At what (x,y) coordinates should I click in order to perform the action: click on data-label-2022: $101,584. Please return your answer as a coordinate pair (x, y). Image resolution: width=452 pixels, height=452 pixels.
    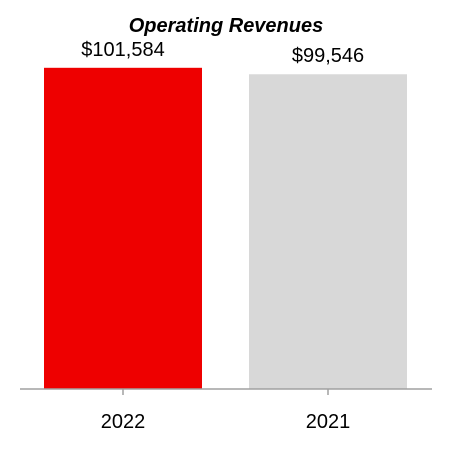
    Looking at the image, I should click on (122, 50).